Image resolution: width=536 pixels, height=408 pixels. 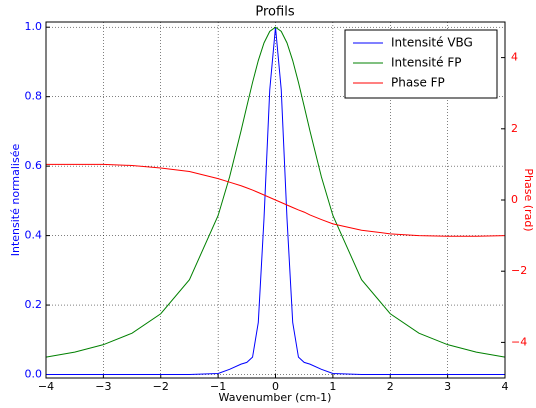 I want to click on y2-axis-label: Phase (rad), so click(x=528, y=199).